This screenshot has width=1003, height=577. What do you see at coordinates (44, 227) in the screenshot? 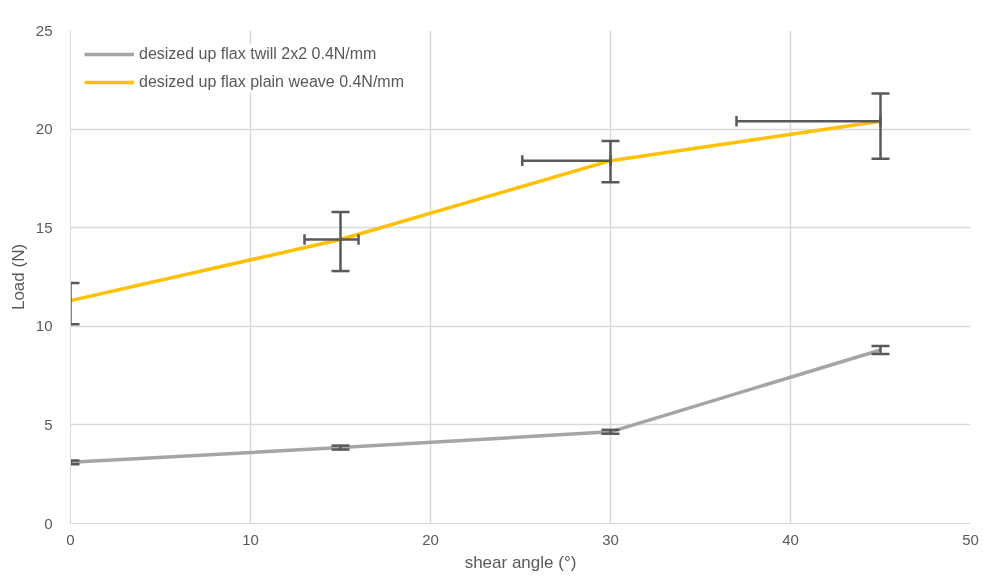
I see `y-tick-label: 15` at bounding box center [44, 227].